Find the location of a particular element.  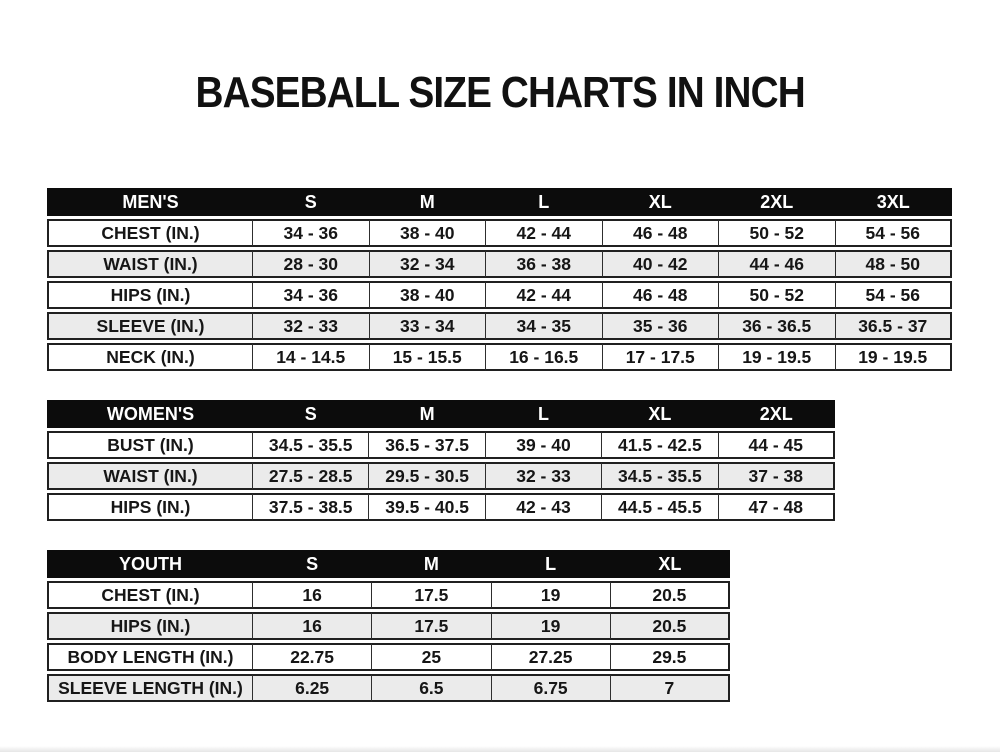

size-value-cell: 39 - 40 is located at coordinates (544, 445).